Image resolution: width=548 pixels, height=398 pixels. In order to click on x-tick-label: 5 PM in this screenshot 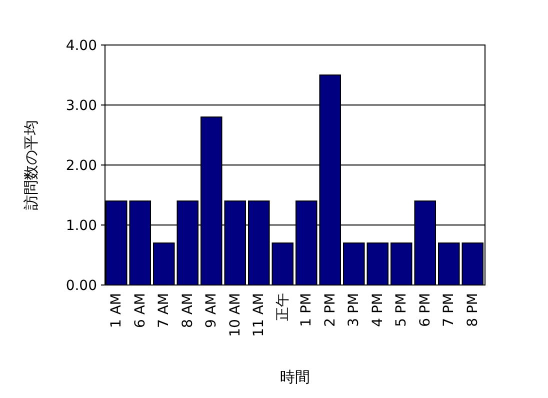, I will do `click(402, 310)`.